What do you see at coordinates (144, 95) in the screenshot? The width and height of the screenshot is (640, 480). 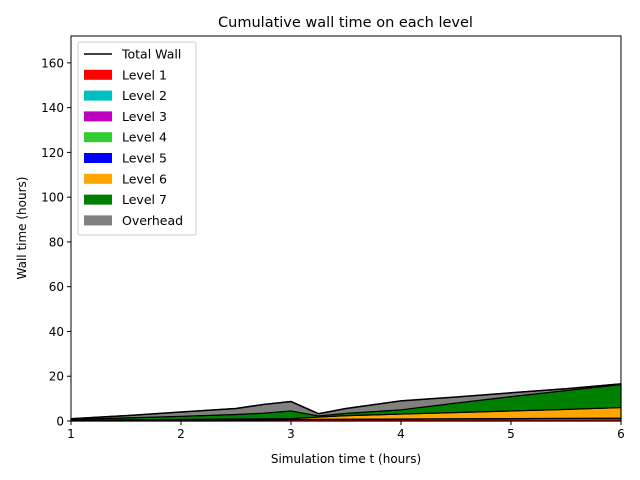 I see `legend-label-level-2: Level 2` at bounding box center [144, 95].